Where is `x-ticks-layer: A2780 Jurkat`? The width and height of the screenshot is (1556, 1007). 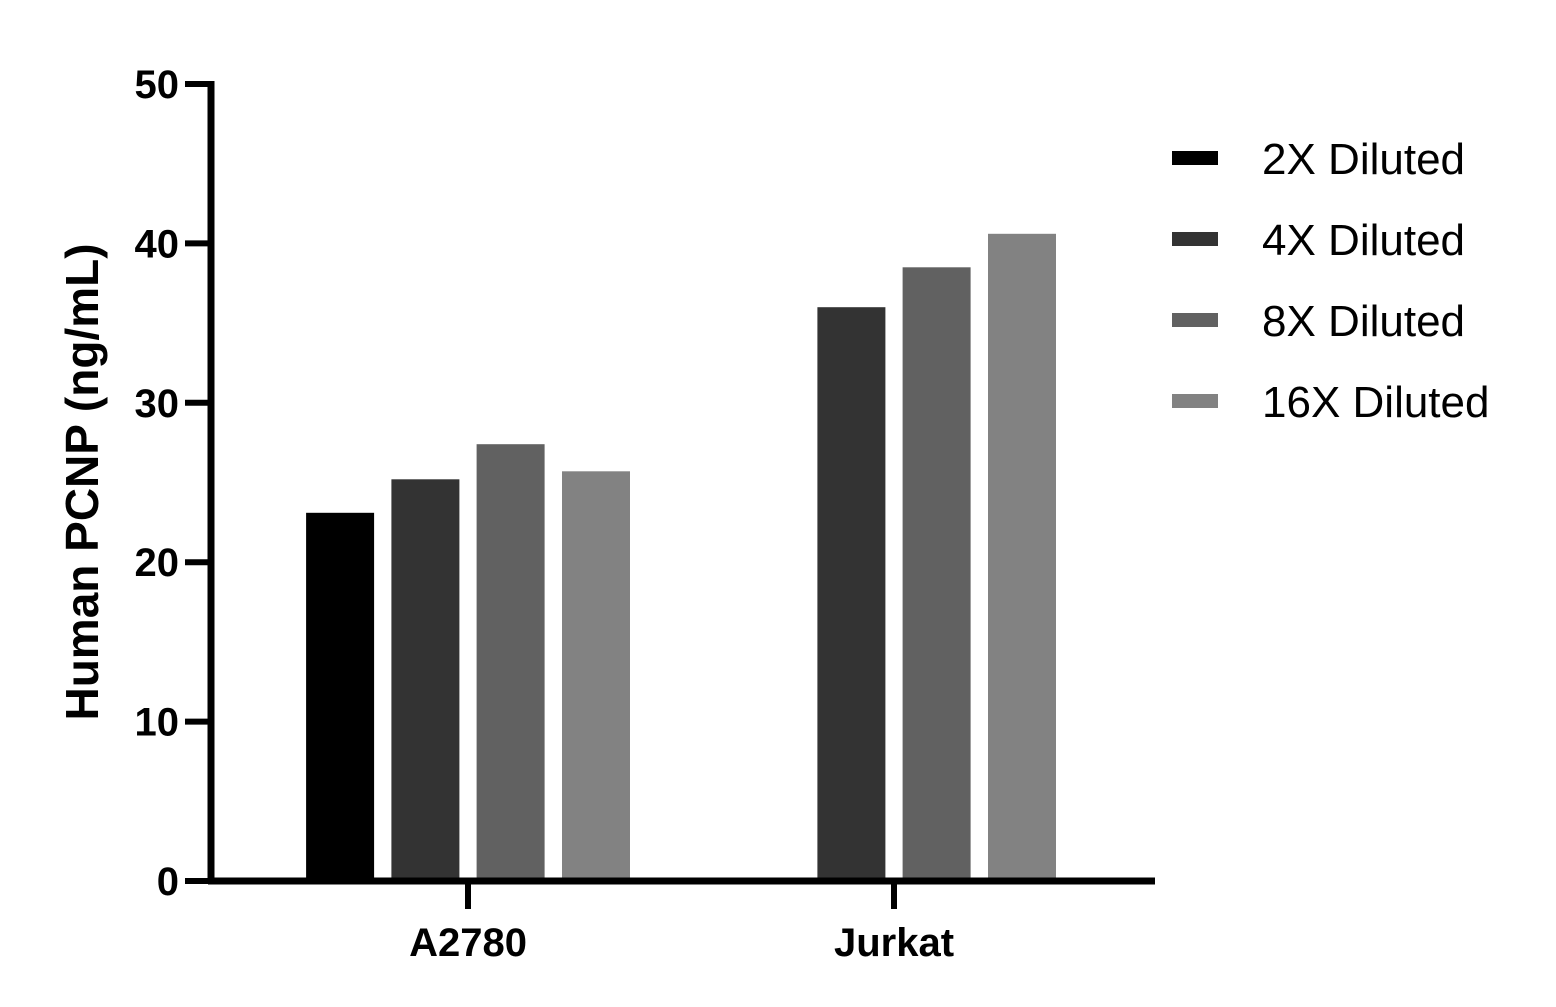 x-ticks-layer: A2780 Jurkat is located at coordinates (681, 923).